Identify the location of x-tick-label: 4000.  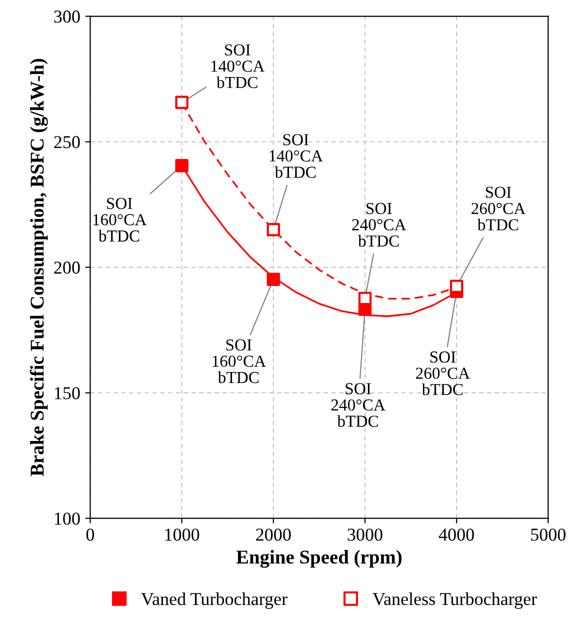
(456, 534).